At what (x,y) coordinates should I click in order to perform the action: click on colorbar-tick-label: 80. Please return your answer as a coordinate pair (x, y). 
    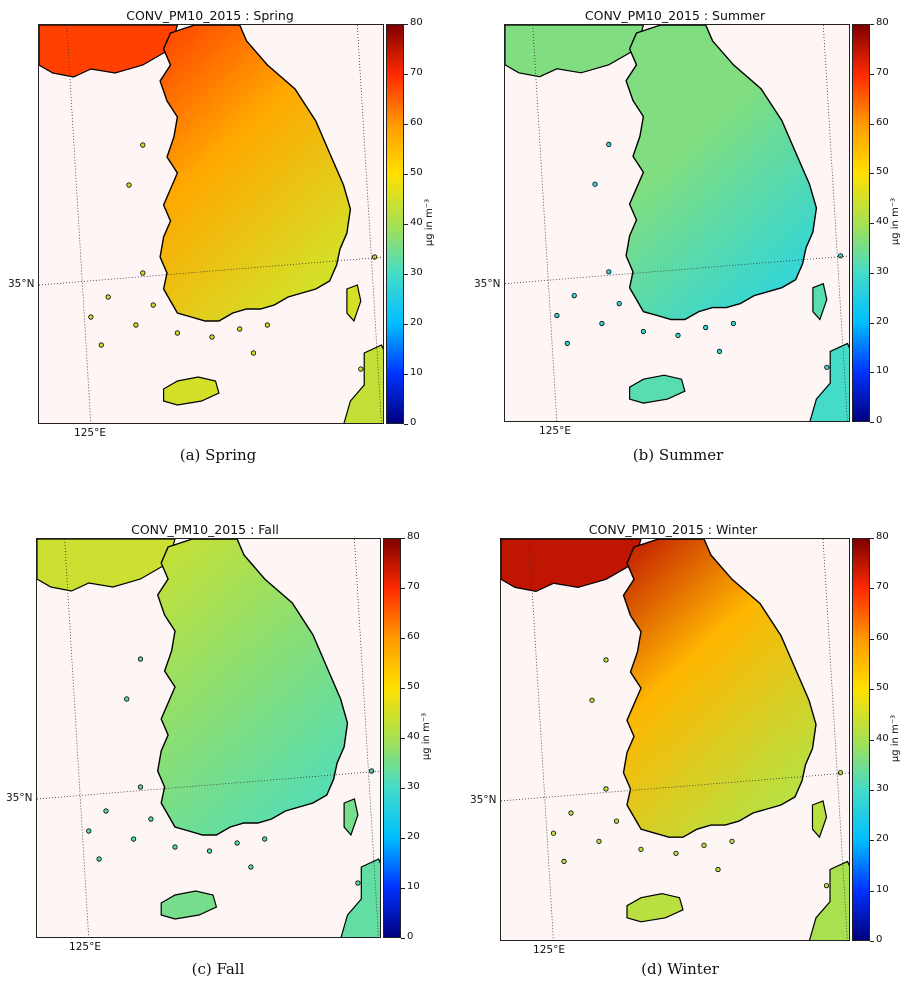
    Looking at the image, I should click on (882, 22).